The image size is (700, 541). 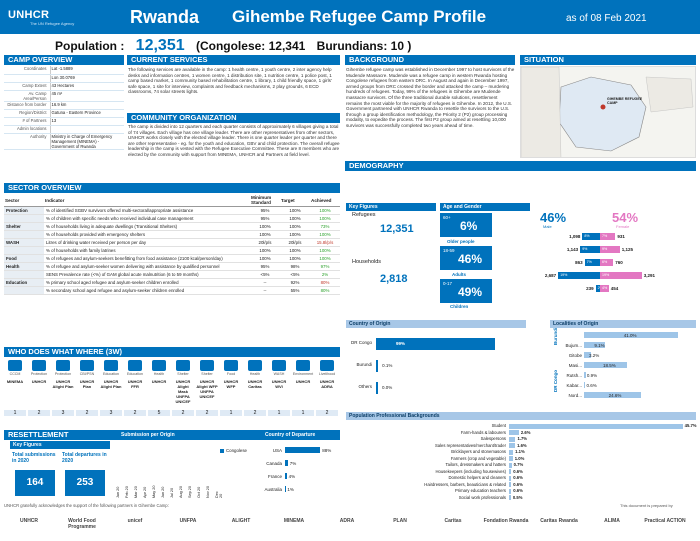 What do you see at coordinates (87, 113) in the screenshot?
I see `camp-overview-value: Gatuna - Eastern Province` at bounding box center [87, 113].